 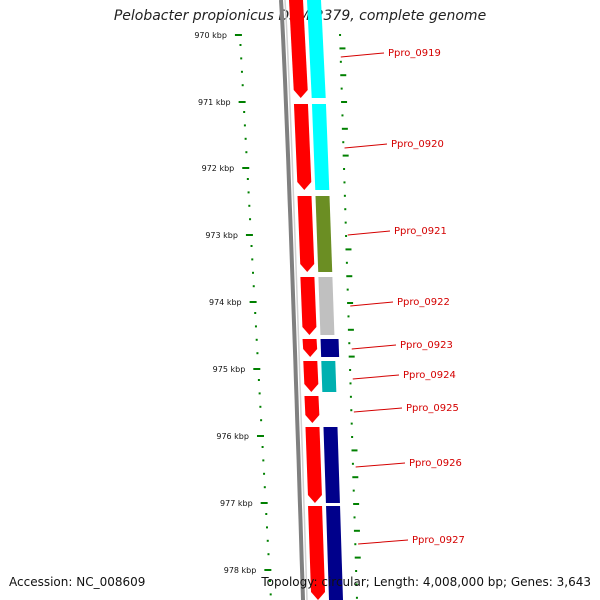 What do you see at coordinates (218, 168) in the screenshot?
I see `ruler-tick-label: 972 kbp` at bounding box center [218, 168].